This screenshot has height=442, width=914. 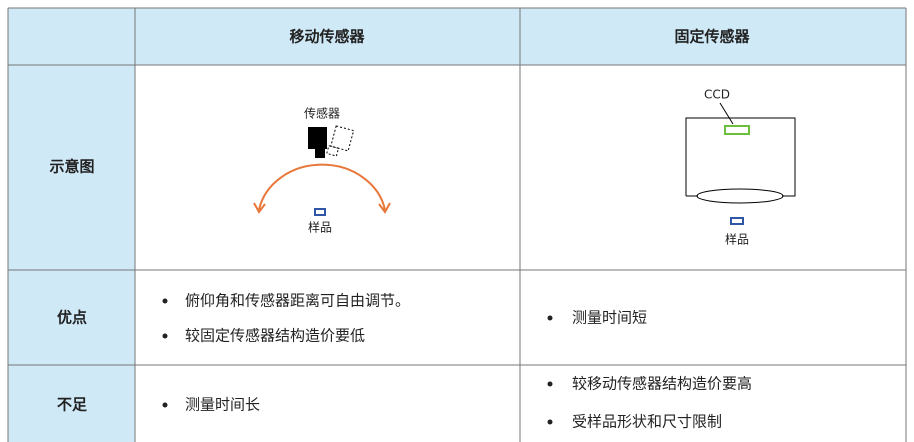 I want to click on sensor-moved, so click(x=340, y=141).